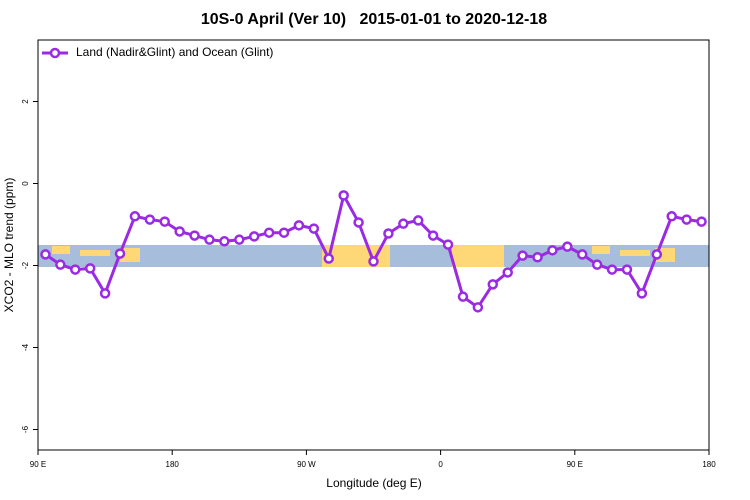  I want to click on y-tick-label: 0, so click(25, 183).